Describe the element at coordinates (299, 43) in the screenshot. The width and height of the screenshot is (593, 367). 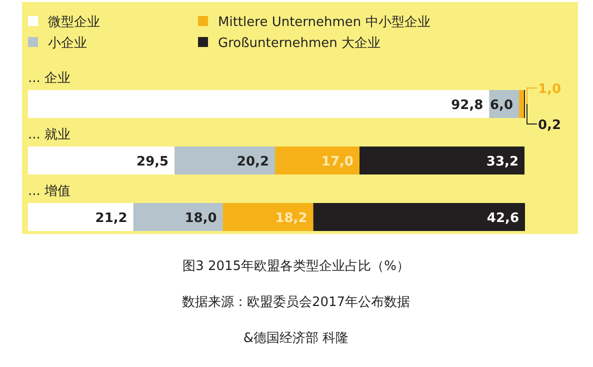
I see `legend-label: Großunternehmen 大企业` at that location.